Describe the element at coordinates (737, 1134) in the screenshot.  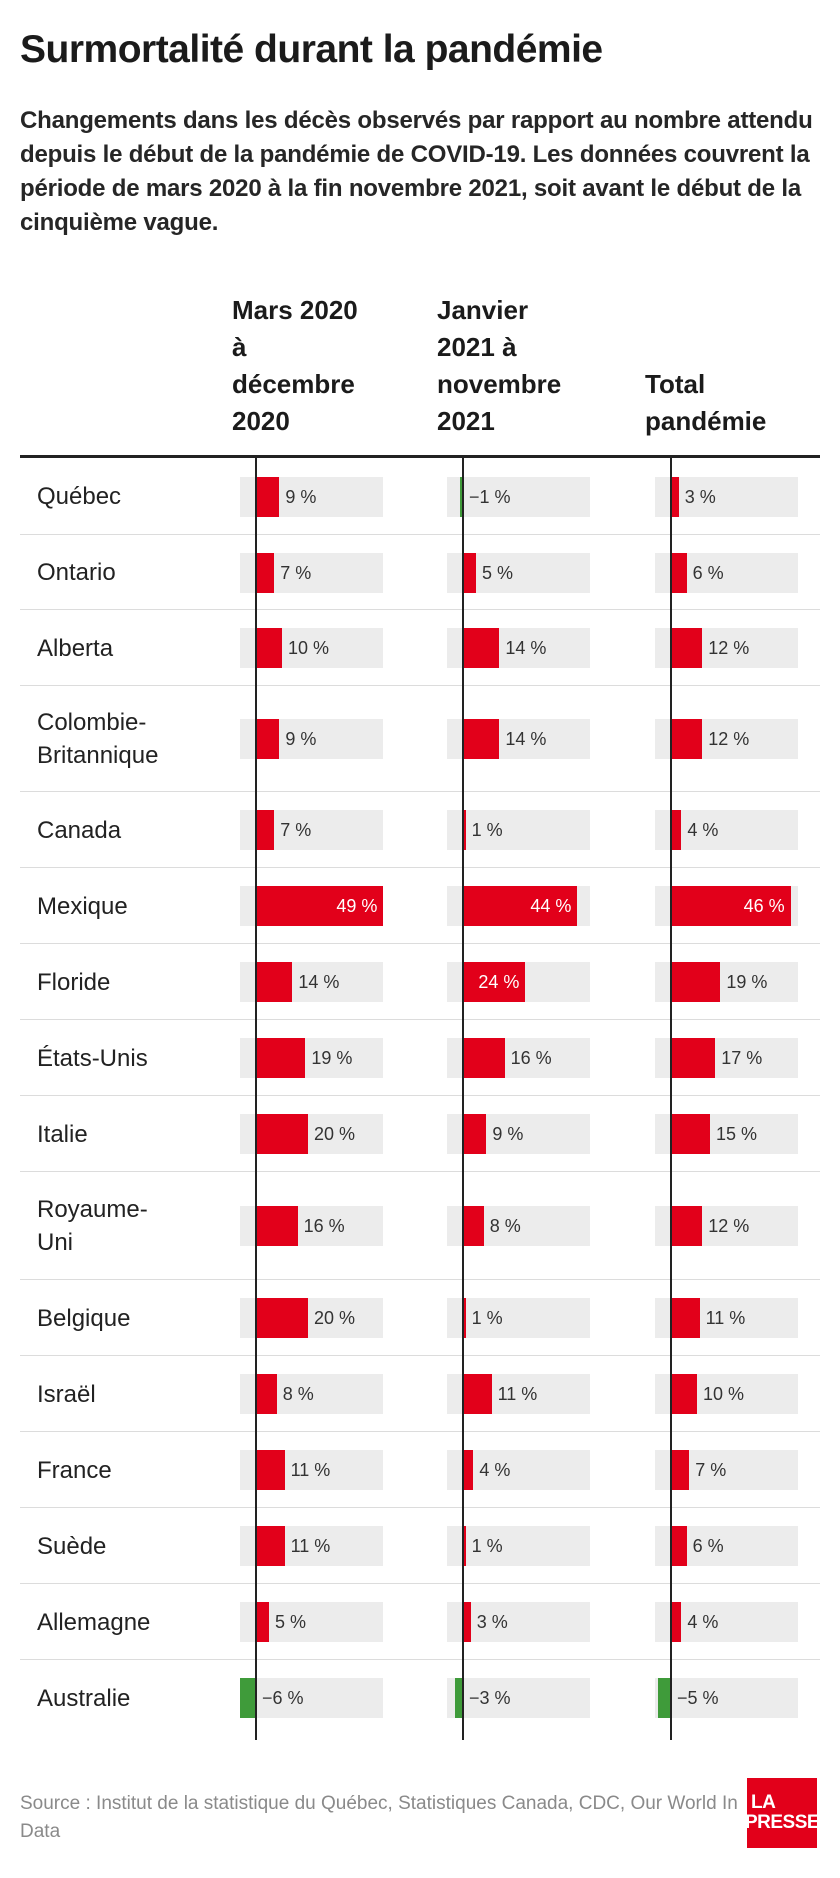
I see `data-label: 15 %` at that location.